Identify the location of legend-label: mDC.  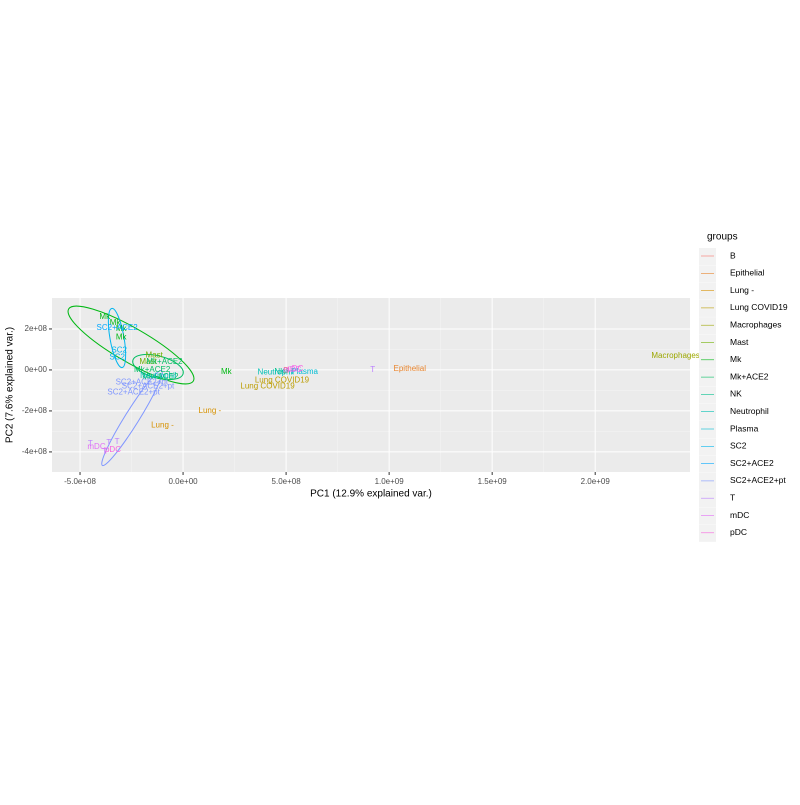
(739, 515).